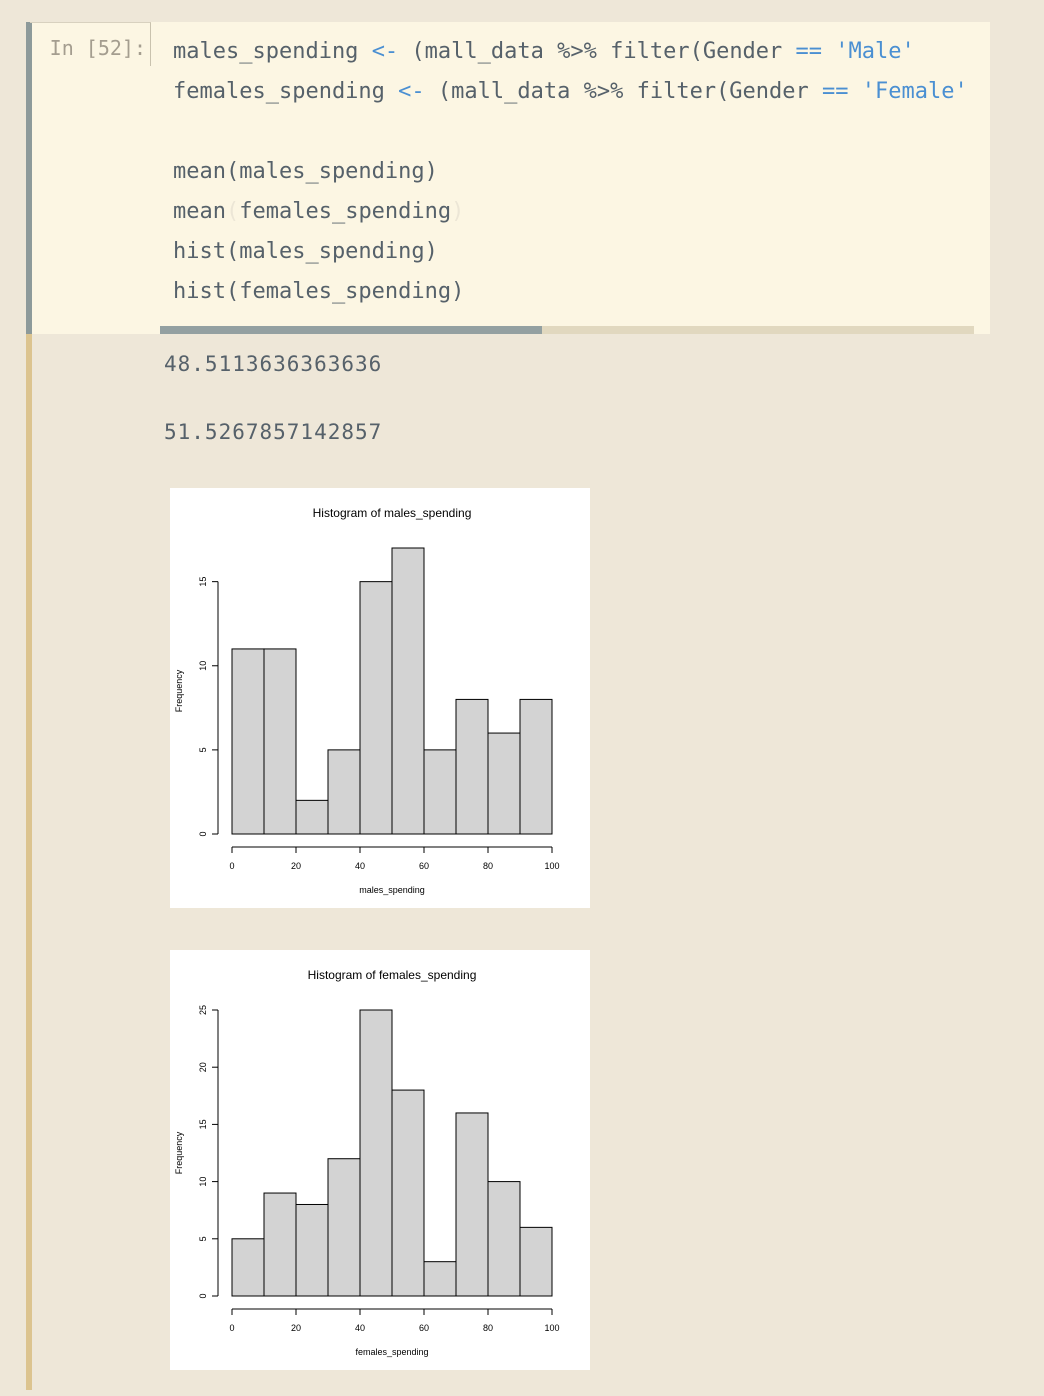 The width and height of the screenshot is (1044, 1396). What do you see at coordinates (573, 132) in the screenshot?
I see `code-line` at bounding box center [573, 132].